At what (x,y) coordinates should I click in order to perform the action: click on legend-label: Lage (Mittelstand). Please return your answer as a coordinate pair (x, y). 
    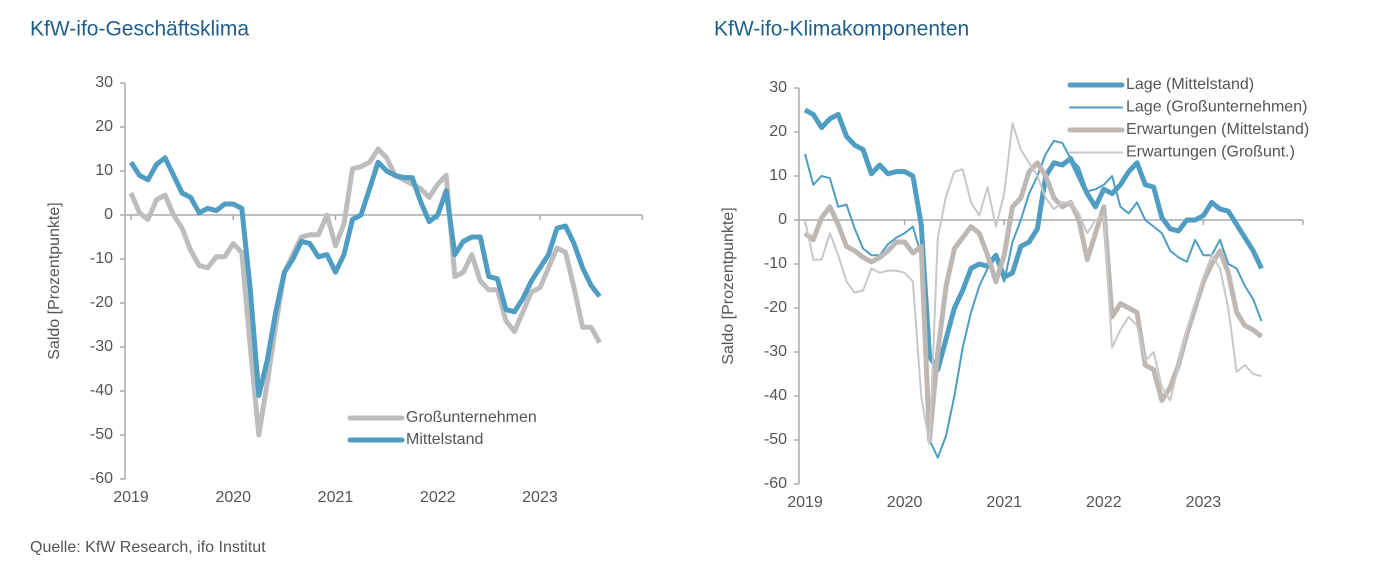
    Looking at the image, I should click on (1190, 84).